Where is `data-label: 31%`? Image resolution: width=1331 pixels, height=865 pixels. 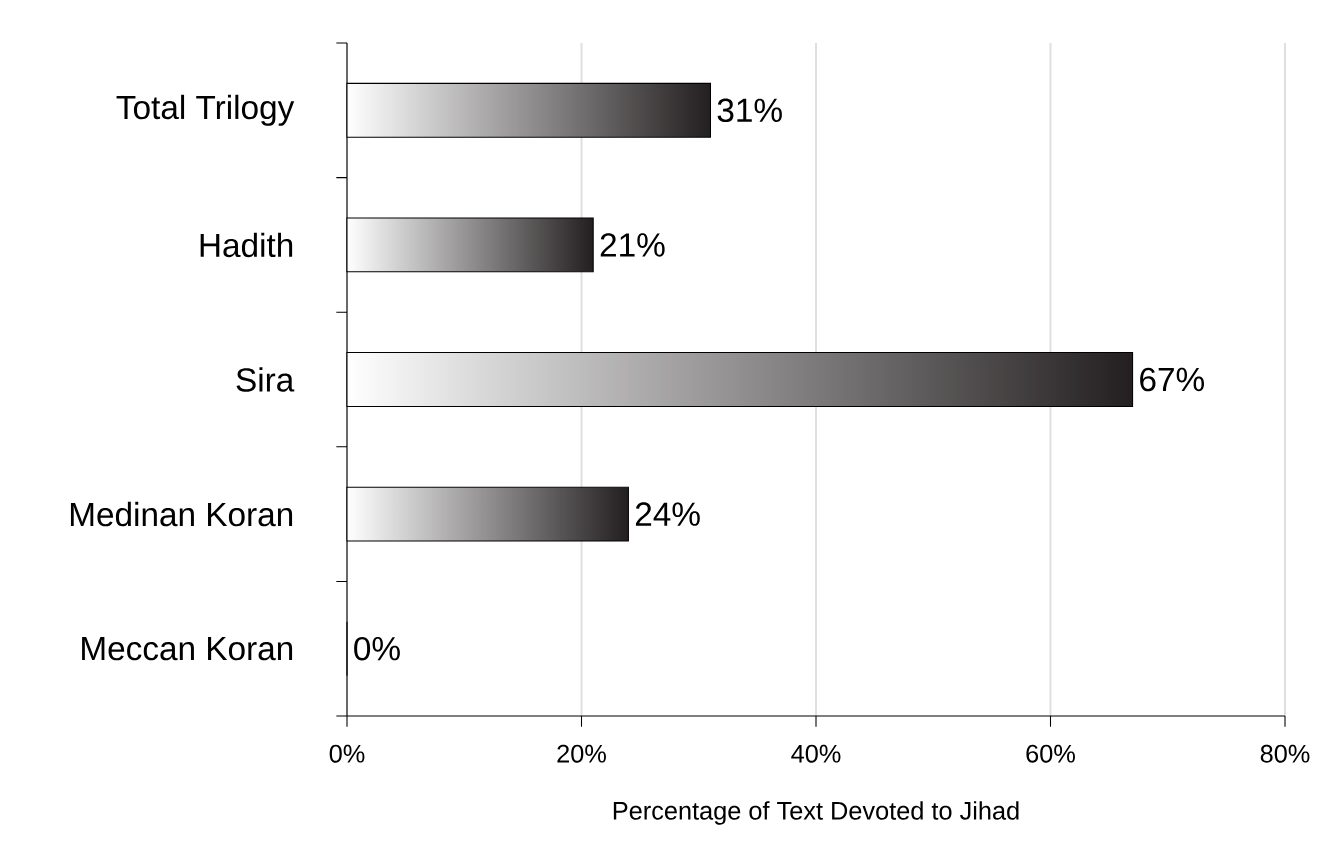 data-label: 31% is located at coordinates (749, 110).